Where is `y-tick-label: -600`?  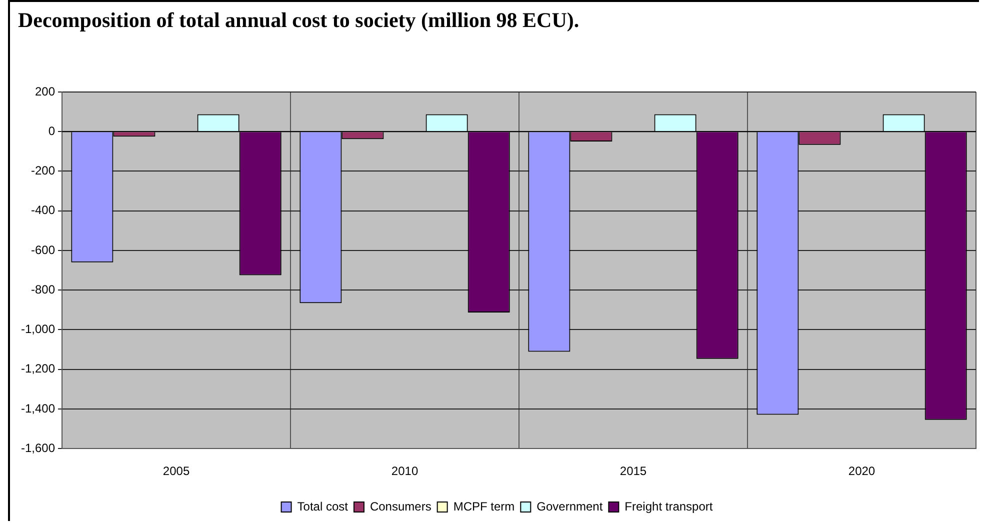 y-tick-label: -600 is located at coordinates (43, 249).